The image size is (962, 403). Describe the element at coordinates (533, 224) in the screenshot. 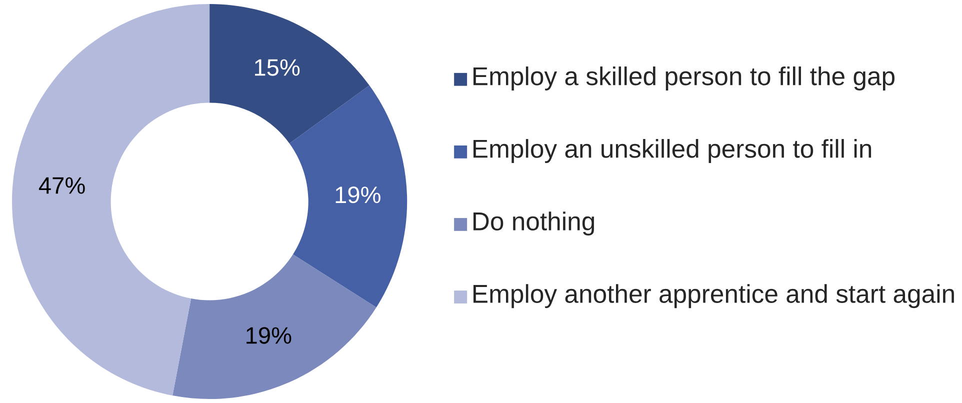

I see `legend-label: Do nothing` at that location.